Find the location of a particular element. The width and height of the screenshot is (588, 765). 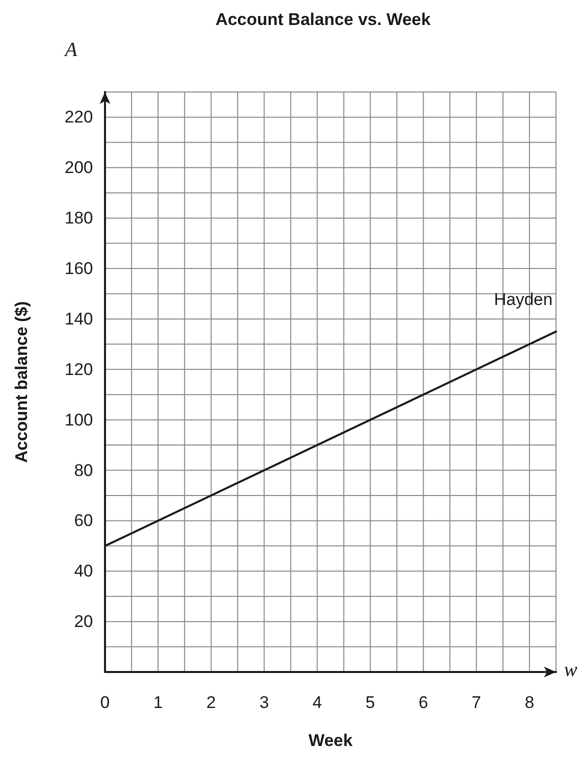

y-tick-label: 20 is located at coordinates (83, 622).